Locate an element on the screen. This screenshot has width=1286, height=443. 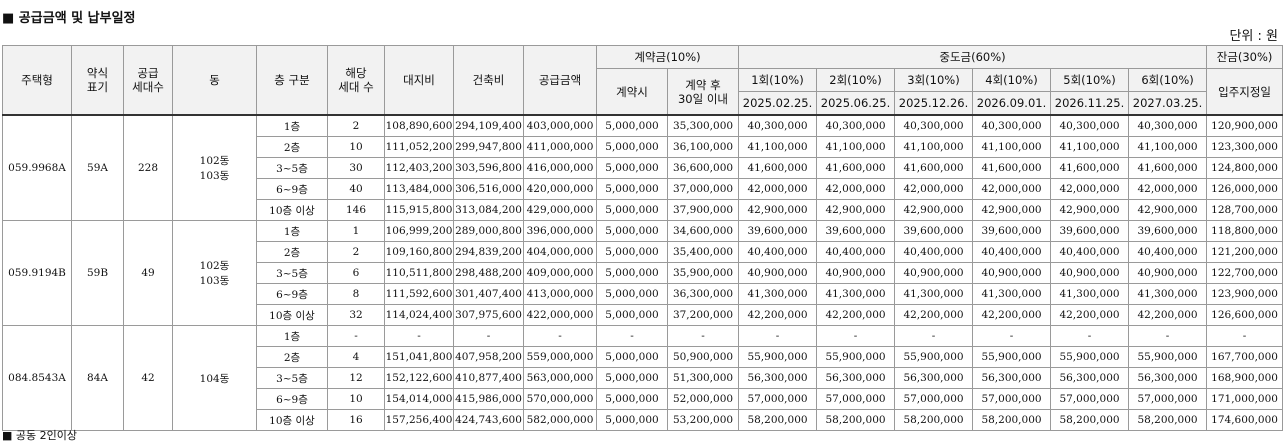
col-header-interim-date: 2025.06.25. is located at coordinates (855, 103).